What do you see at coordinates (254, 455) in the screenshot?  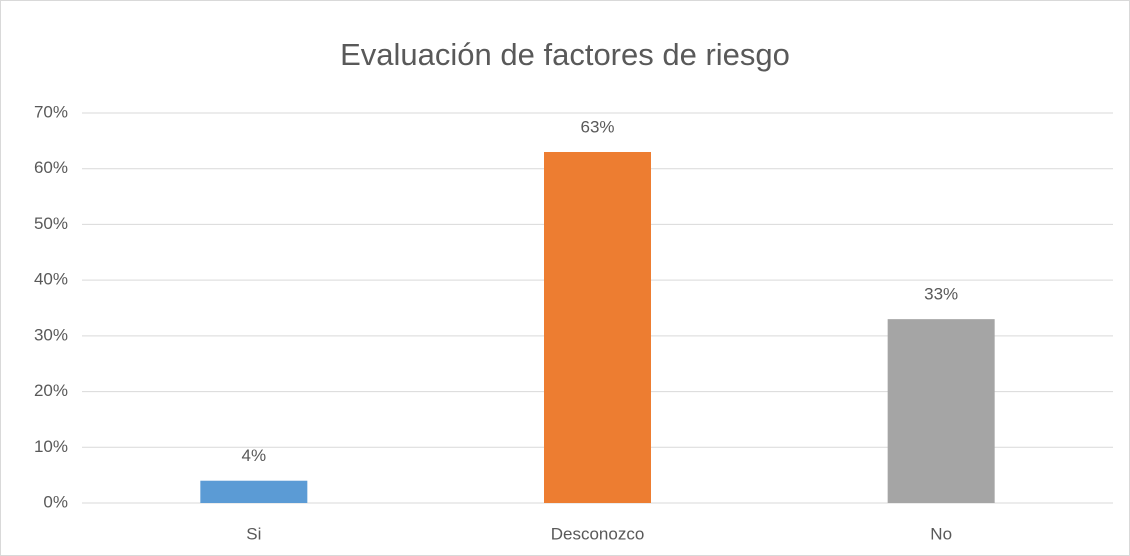 I see `data-label: 4%` at bounding box center [254, 455].